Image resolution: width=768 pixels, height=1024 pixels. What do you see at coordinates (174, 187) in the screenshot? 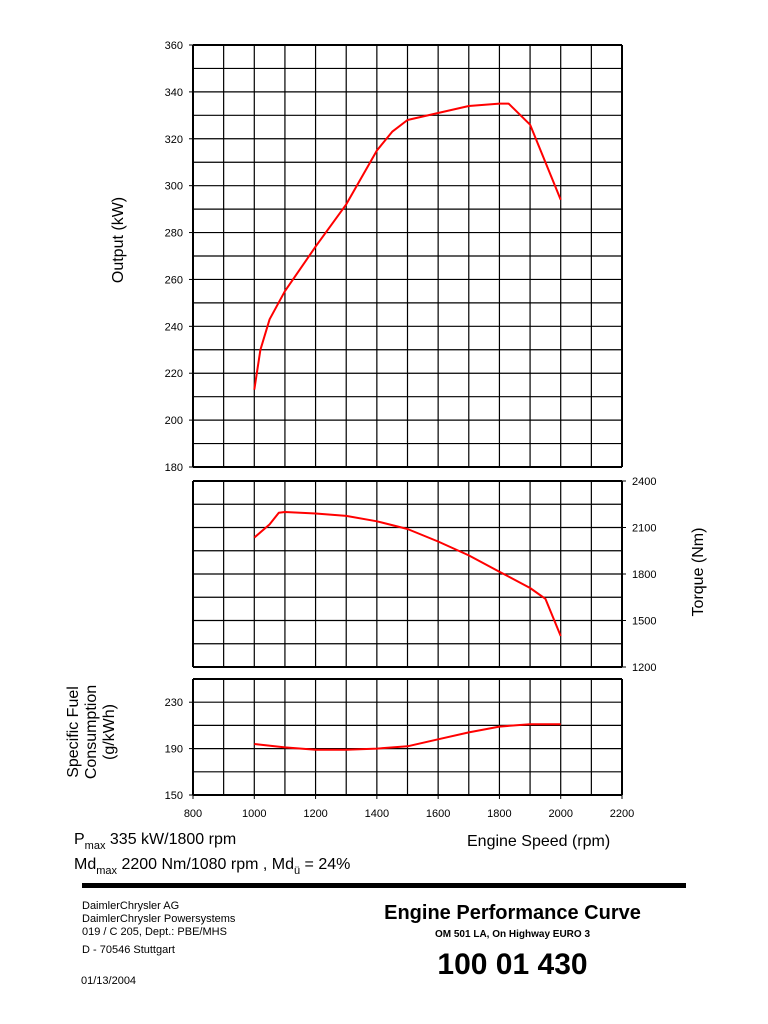
I see `y-tick-label: 300` at bounding box center [174, 187].